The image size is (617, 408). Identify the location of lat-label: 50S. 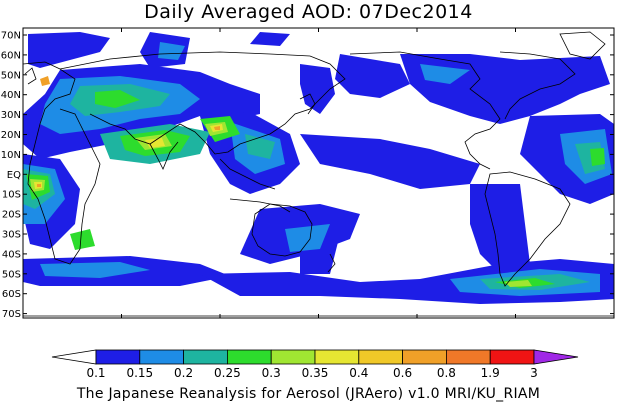
(11, 274).